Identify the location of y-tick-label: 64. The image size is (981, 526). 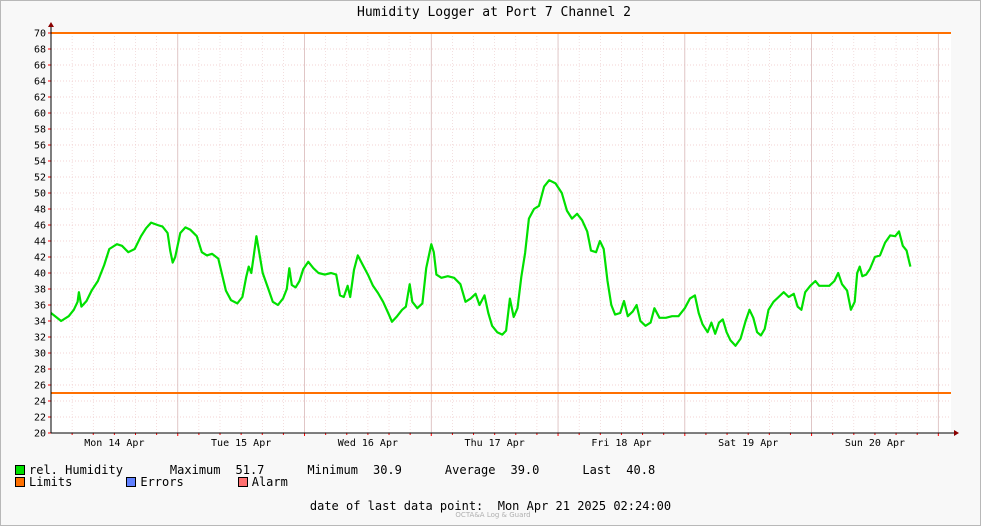
(40, 82).